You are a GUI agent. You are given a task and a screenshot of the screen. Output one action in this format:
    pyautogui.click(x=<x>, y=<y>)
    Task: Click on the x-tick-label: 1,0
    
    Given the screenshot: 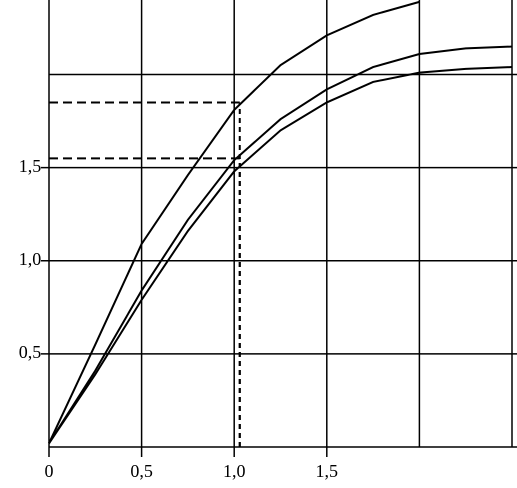 What is the action you would take?
    pyautogui.click(x=234, y=471)
    